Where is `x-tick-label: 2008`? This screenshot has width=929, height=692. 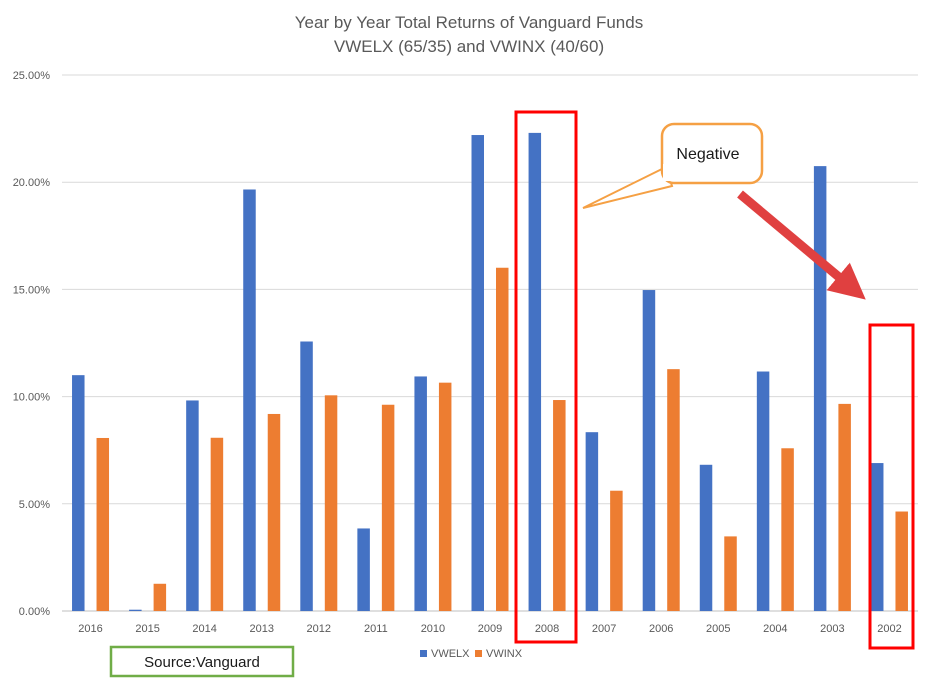
x-tick-label: 2008 is located at coordinates (547, 629).